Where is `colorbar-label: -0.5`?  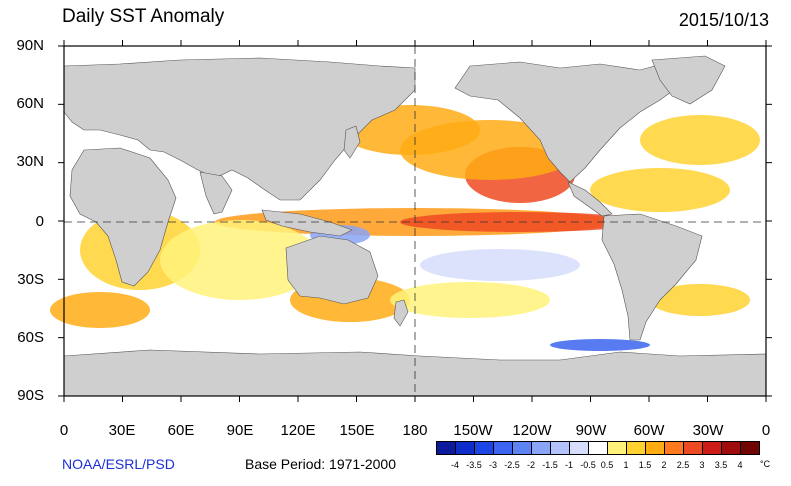
colorbar-label: -0.5 is located at coordinates (588, 465).